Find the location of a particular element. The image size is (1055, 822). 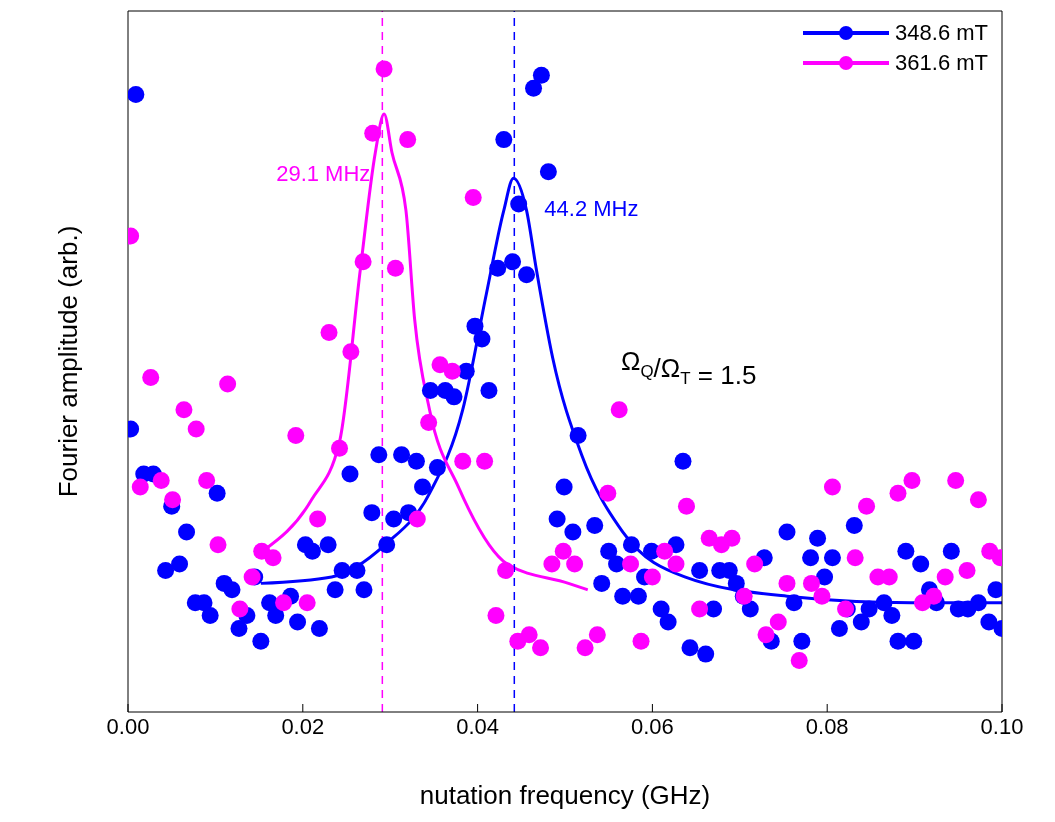

x-axis-title: nutation frequency (GHz) is located at coordinates (565, 795).